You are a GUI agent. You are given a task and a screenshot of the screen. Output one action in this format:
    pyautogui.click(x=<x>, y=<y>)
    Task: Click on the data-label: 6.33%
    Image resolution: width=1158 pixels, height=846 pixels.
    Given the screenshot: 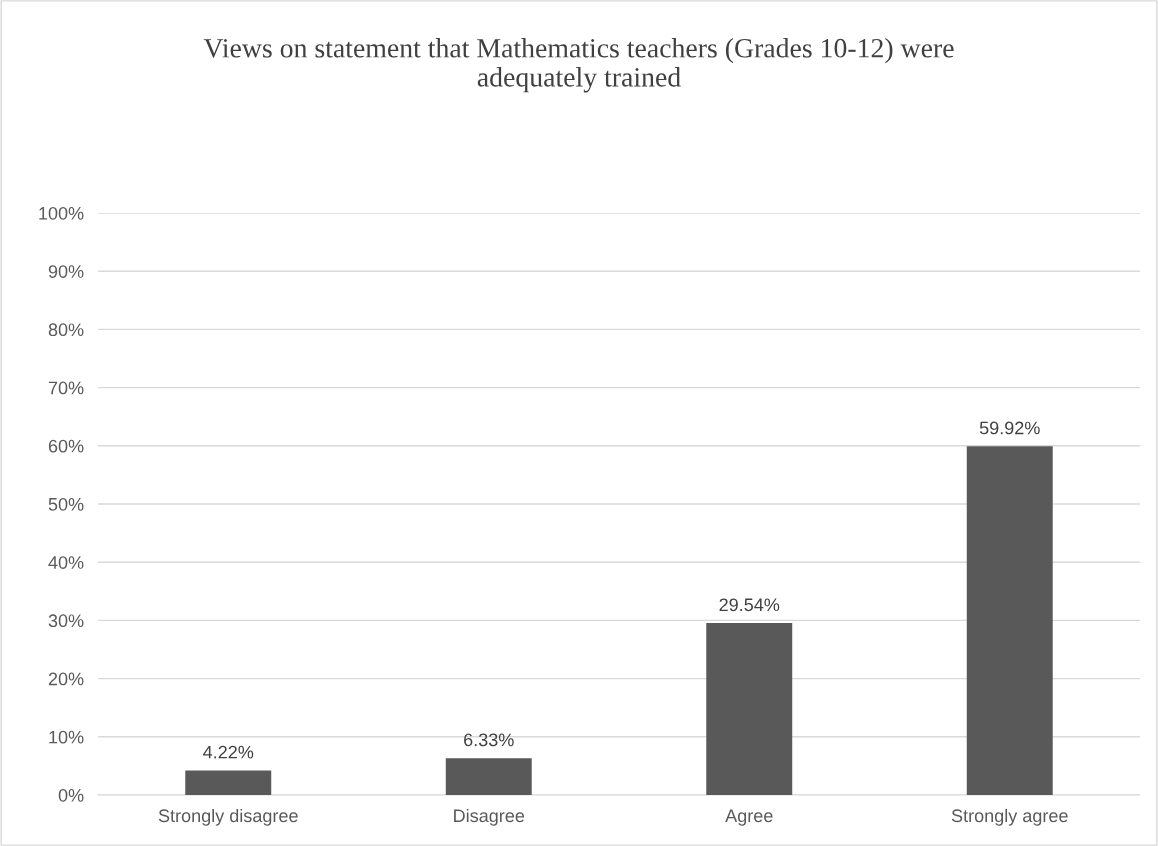 What is the action you would take?
    pyautogui.click(x=489, y=740)
    